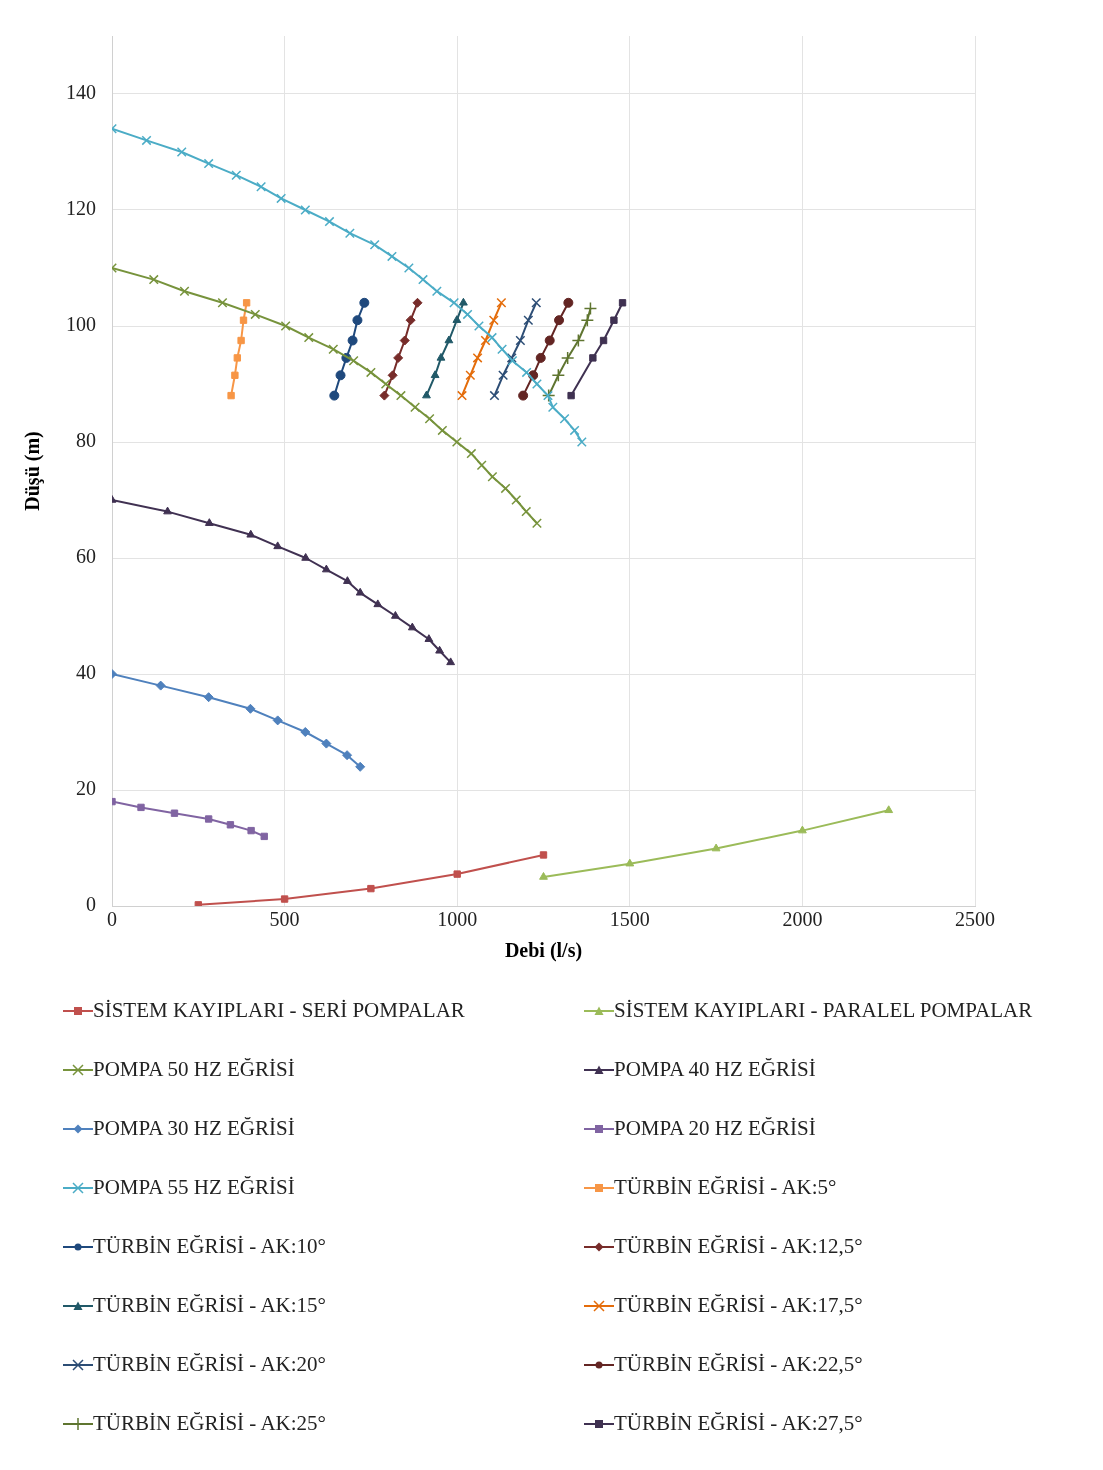 This screenshot has width=1103, height=1470. Describe the element at coordinates (194, 1069) in the screenshot. I see `legend-label: POMPA 50 HZ EĞRİSİ` at that location.